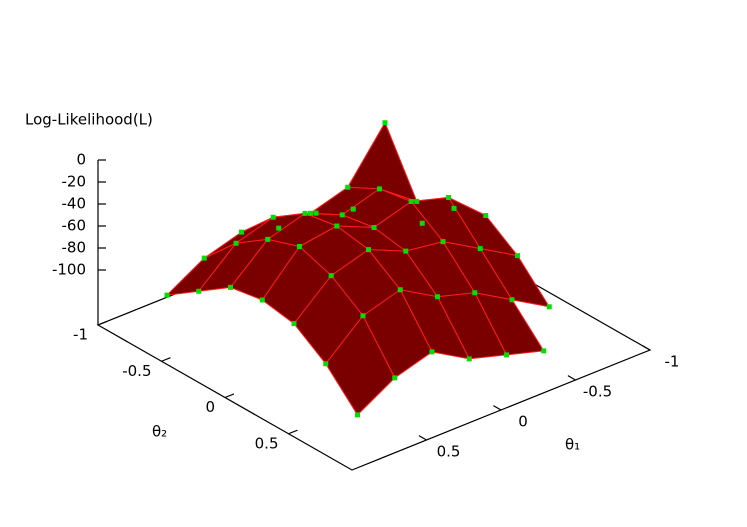 This screenshot has width=747, height=527. What do you see at coordinates (572, 445) in the screenshot?
I see `x-axis-label: θ₁` at bounding box center [572, 445].